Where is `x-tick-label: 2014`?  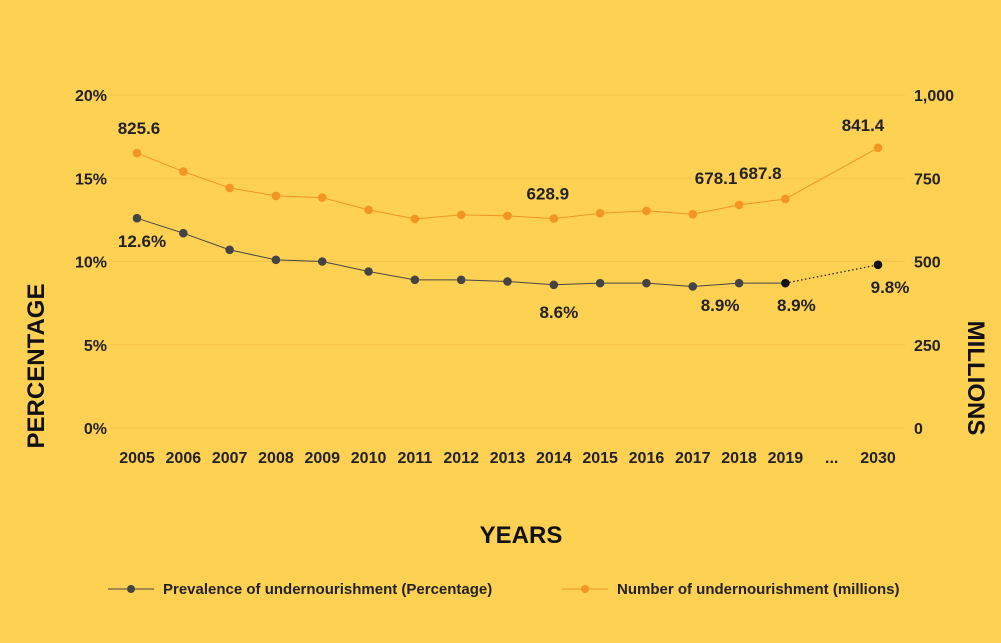 x-tick-label: 2014 is located at coordinates (554, 458).